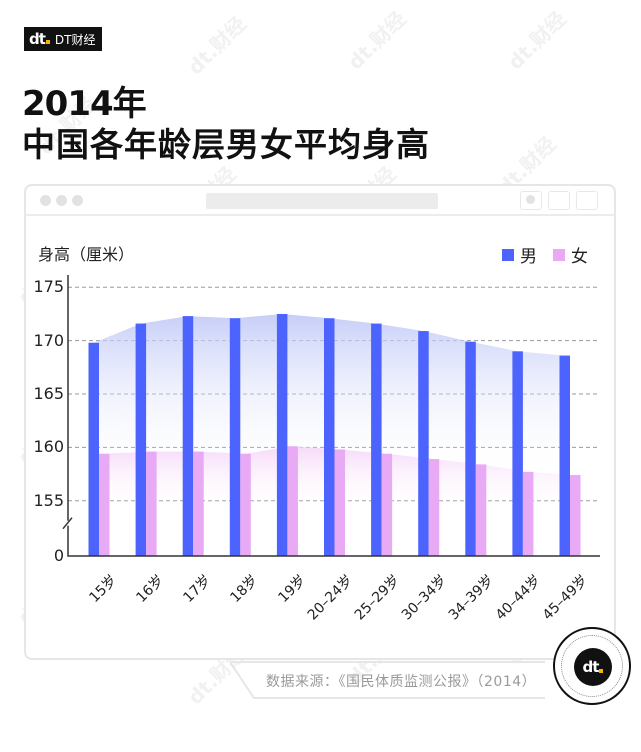 This screenshot has height=752, width=641. I want to click on legend-item-male: 男, so click(519, 254).